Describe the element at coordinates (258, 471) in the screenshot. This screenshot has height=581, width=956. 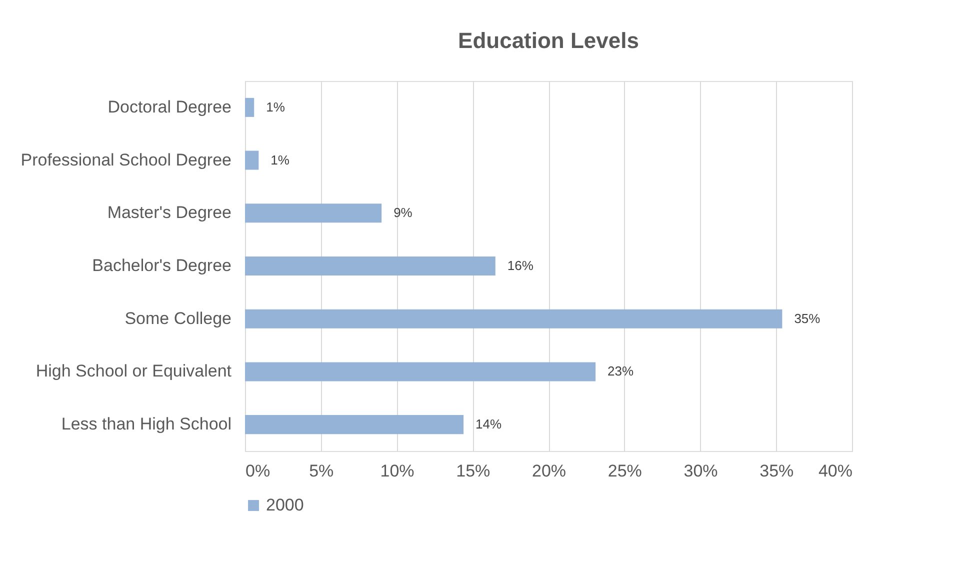
I see `x-tick-label: 0%` at that location.